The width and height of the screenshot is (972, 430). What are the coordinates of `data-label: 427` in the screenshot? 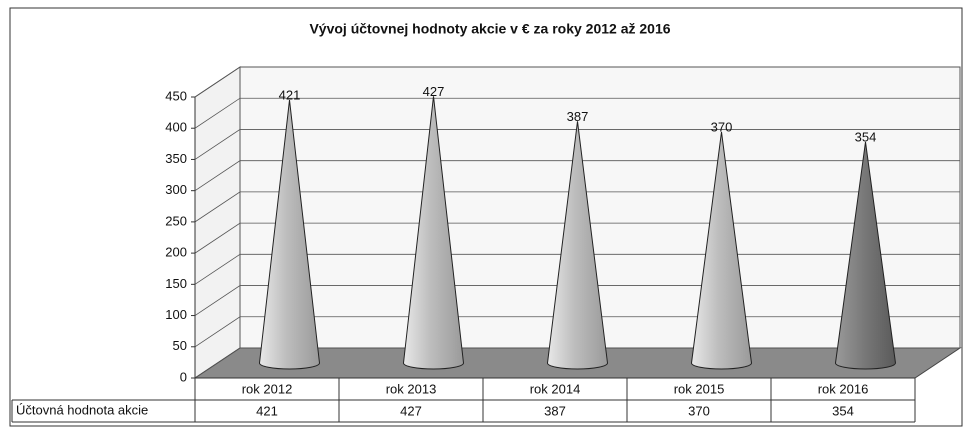 It's located at (434, 91).